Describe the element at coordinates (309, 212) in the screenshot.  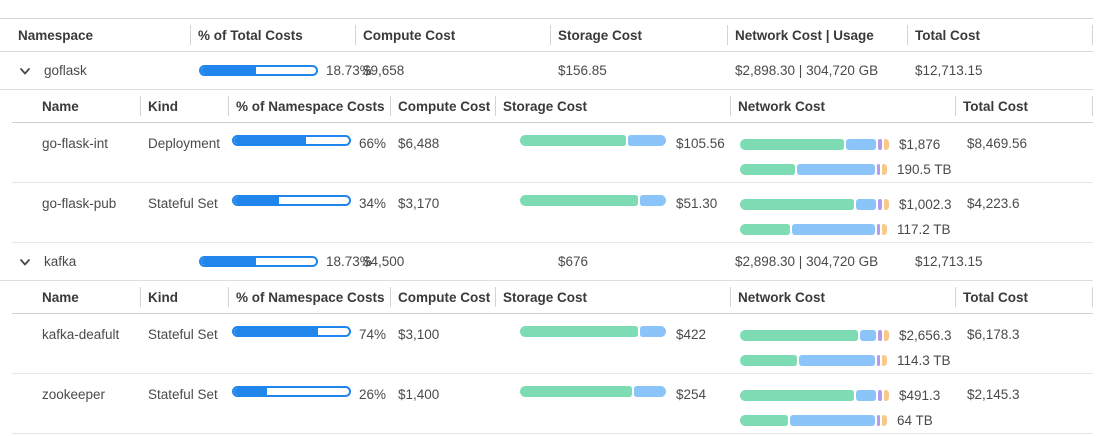
I see `workload-pct-cell: 34%` at that location.